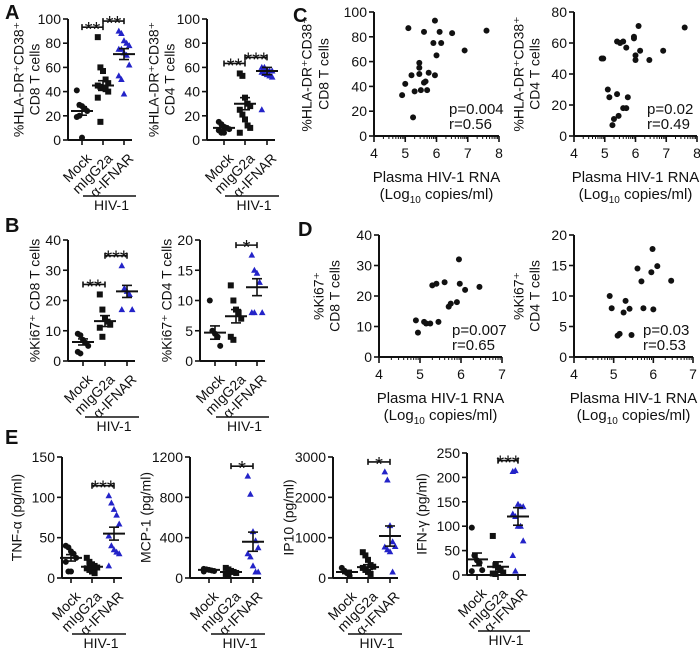 The height and width of the screenshot is (655, 700). I want to click on panel-letter-a: A, so click(12, 13).